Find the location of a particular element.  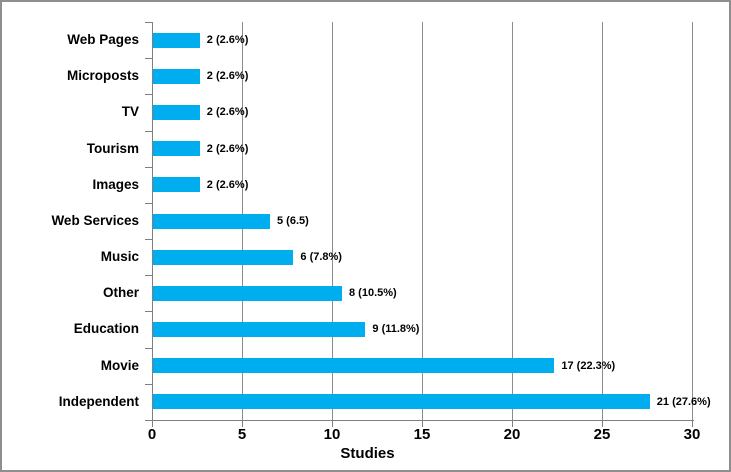

x-tick-label: 0 is located at coordinates (152, 434).